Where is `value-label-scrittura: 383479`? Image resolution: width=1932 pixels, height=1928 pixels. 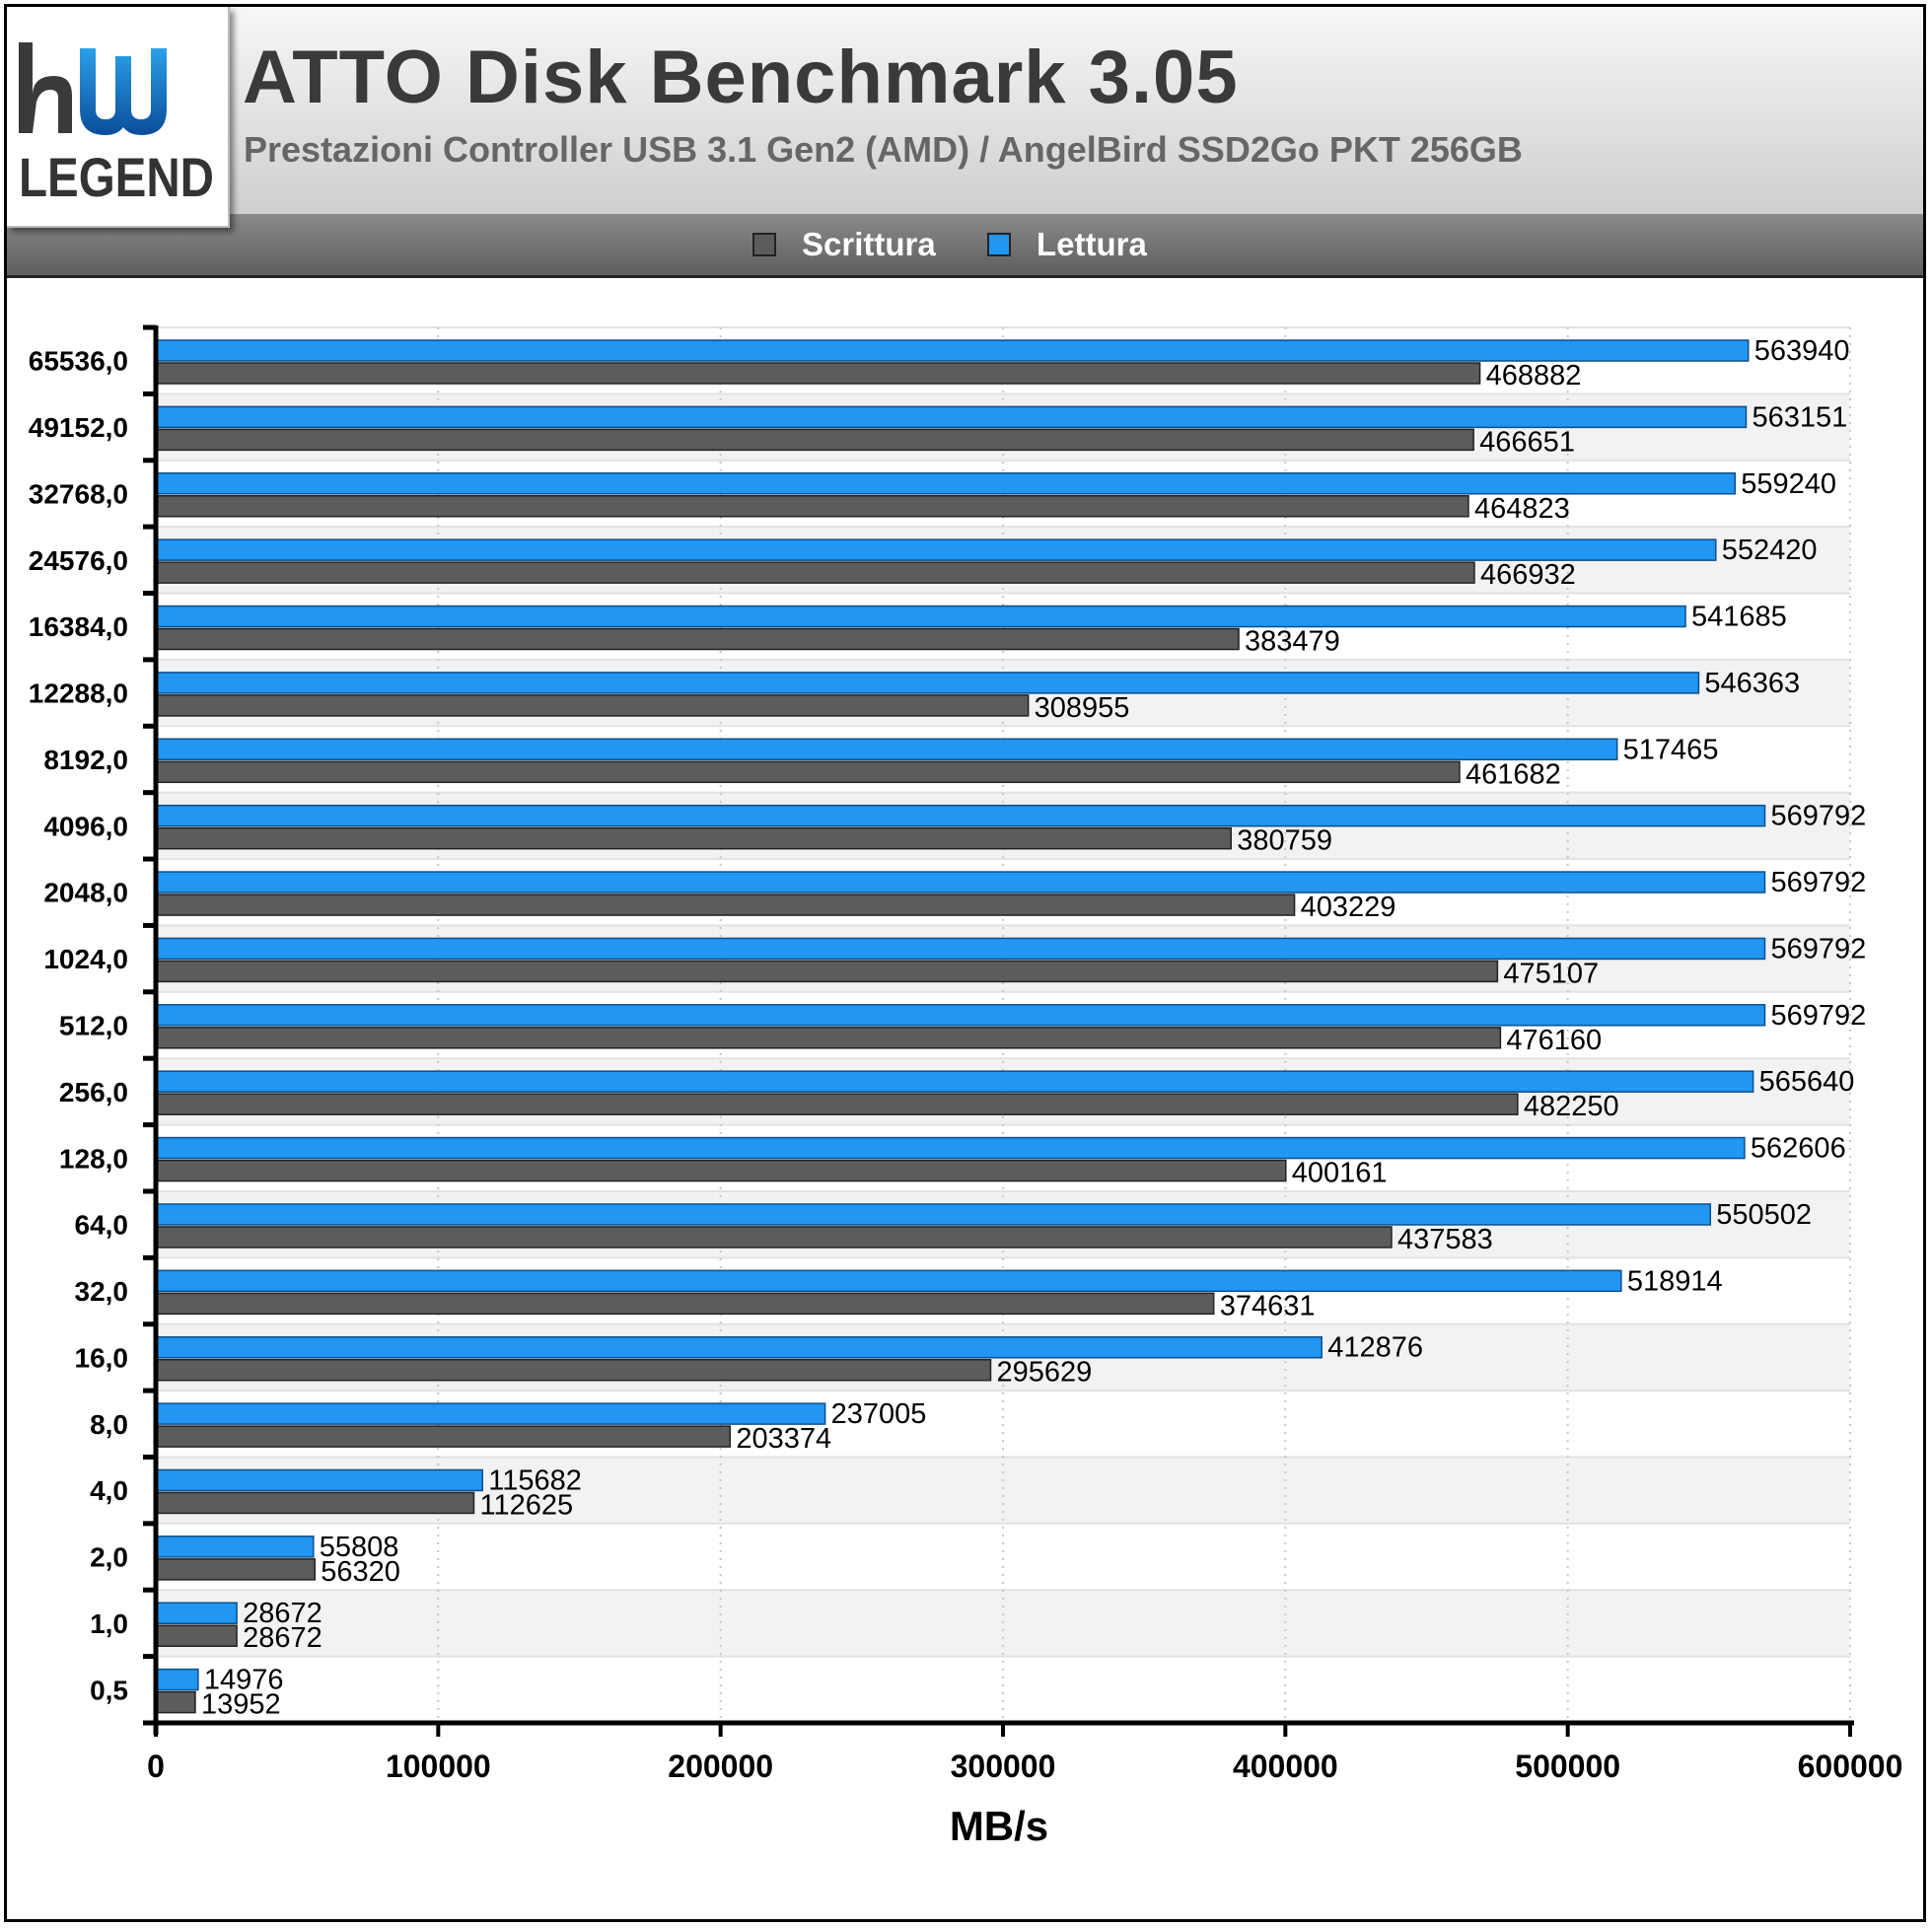
value-label-scrittura: 383479 is located at coordinates (1292, 642).